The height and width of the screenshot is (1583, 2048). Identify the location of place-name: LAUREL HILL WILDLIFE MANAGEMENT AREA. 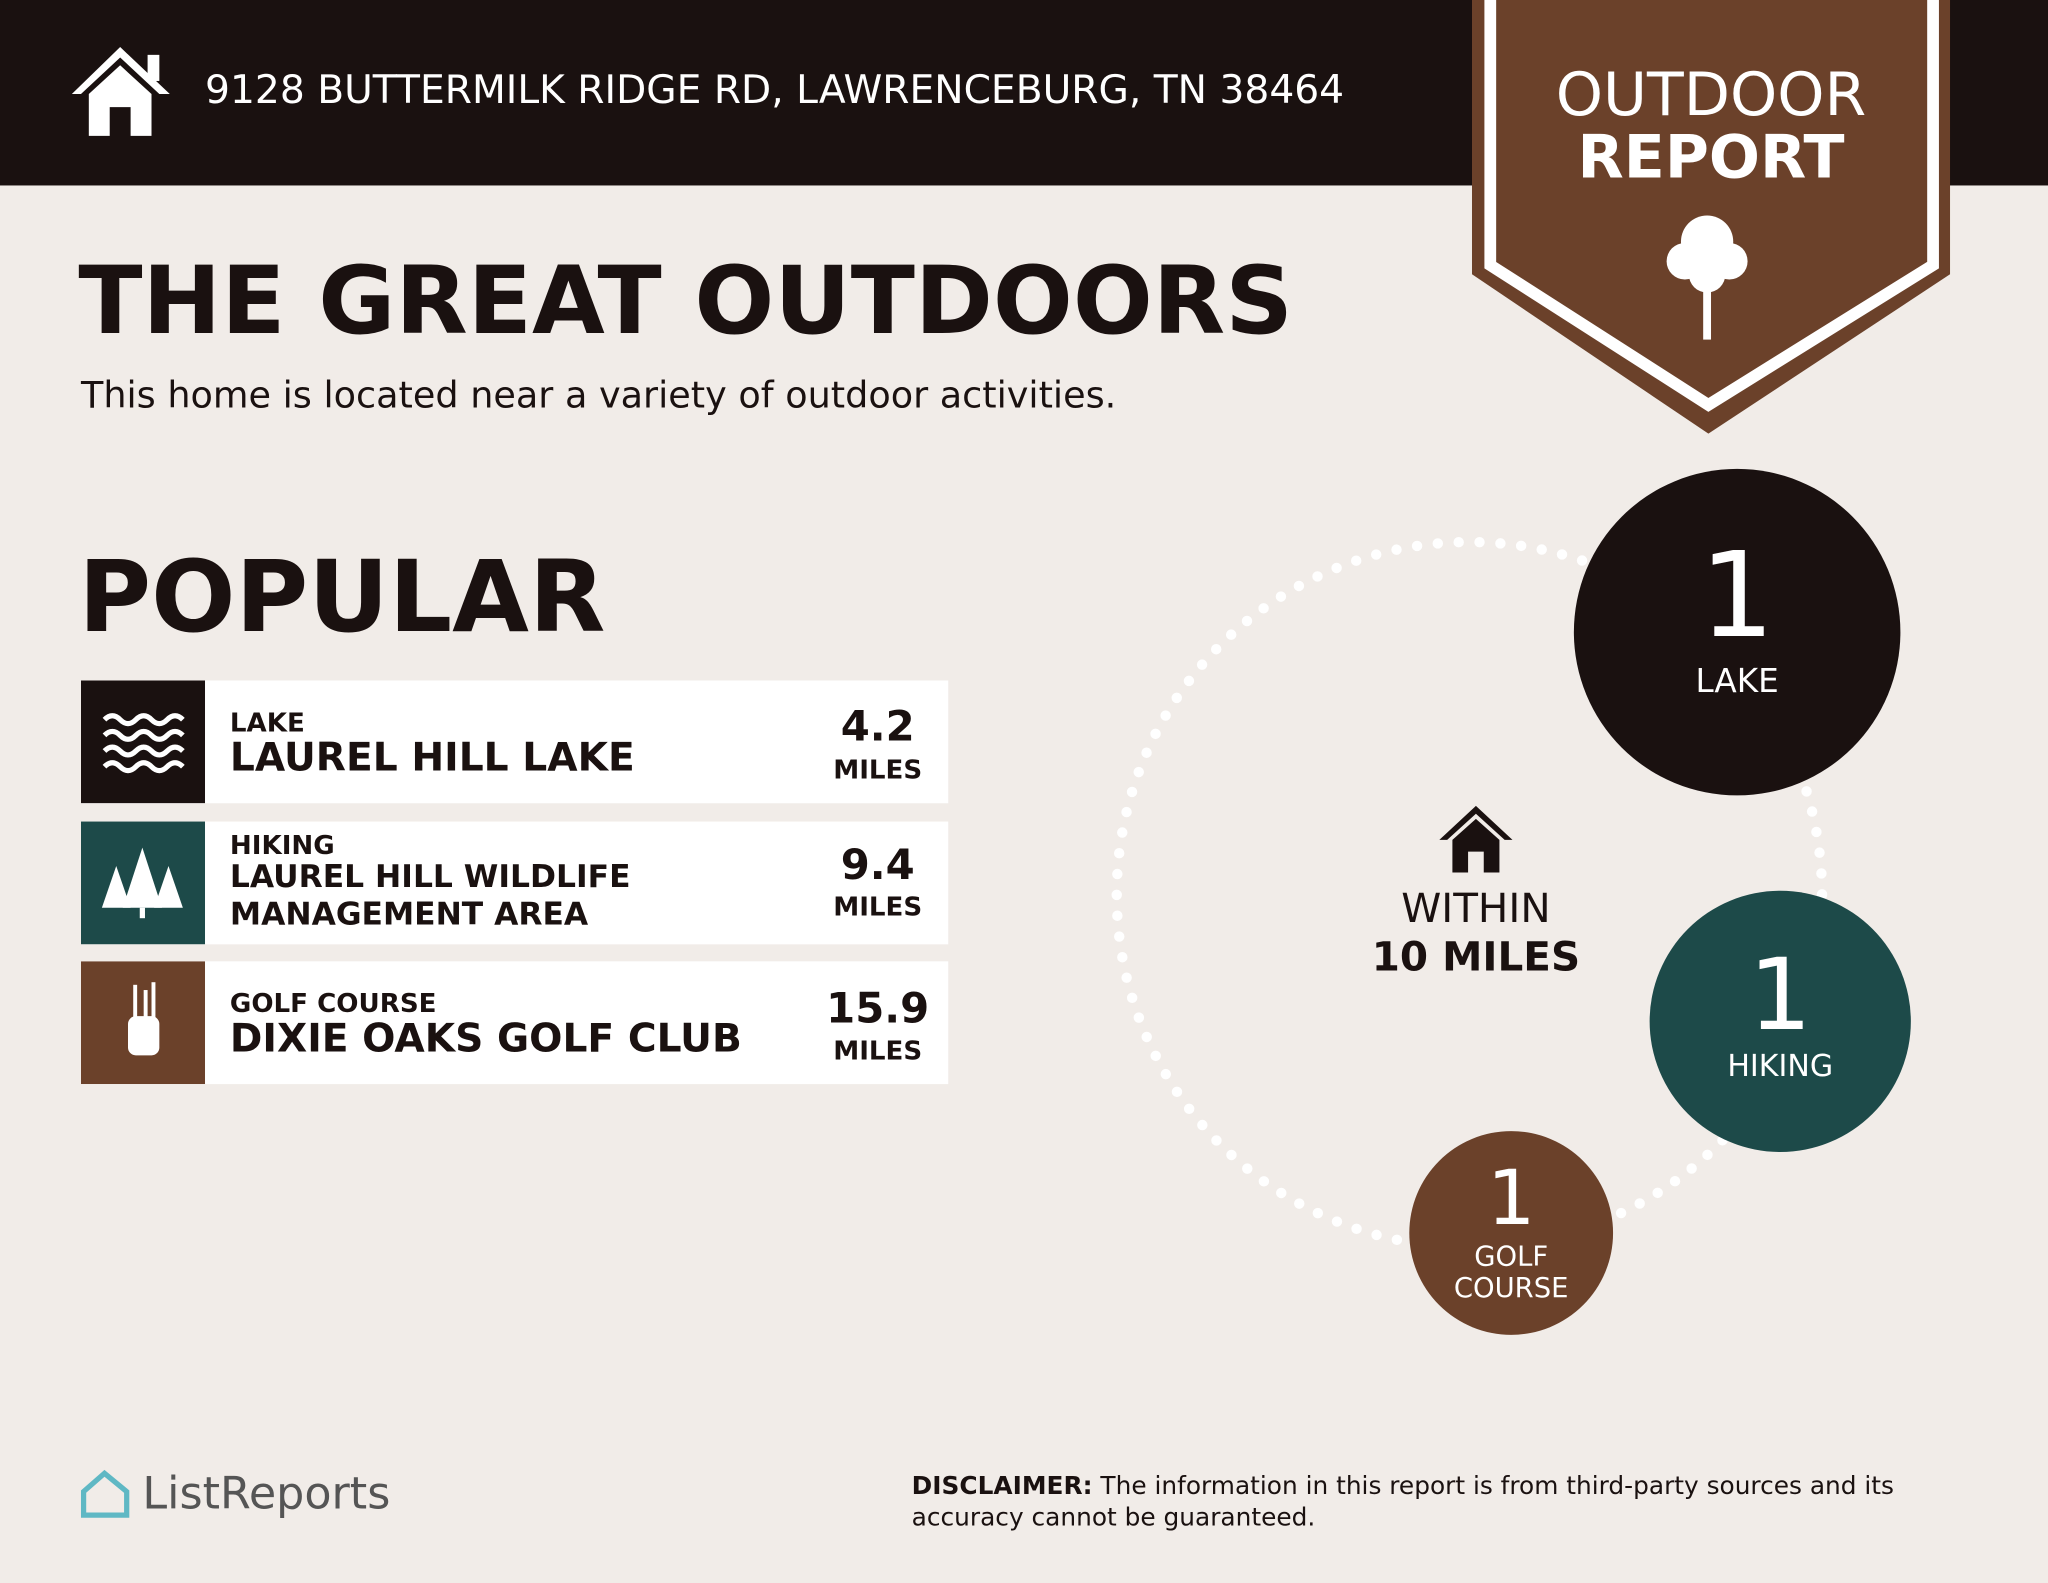
(430, 895).